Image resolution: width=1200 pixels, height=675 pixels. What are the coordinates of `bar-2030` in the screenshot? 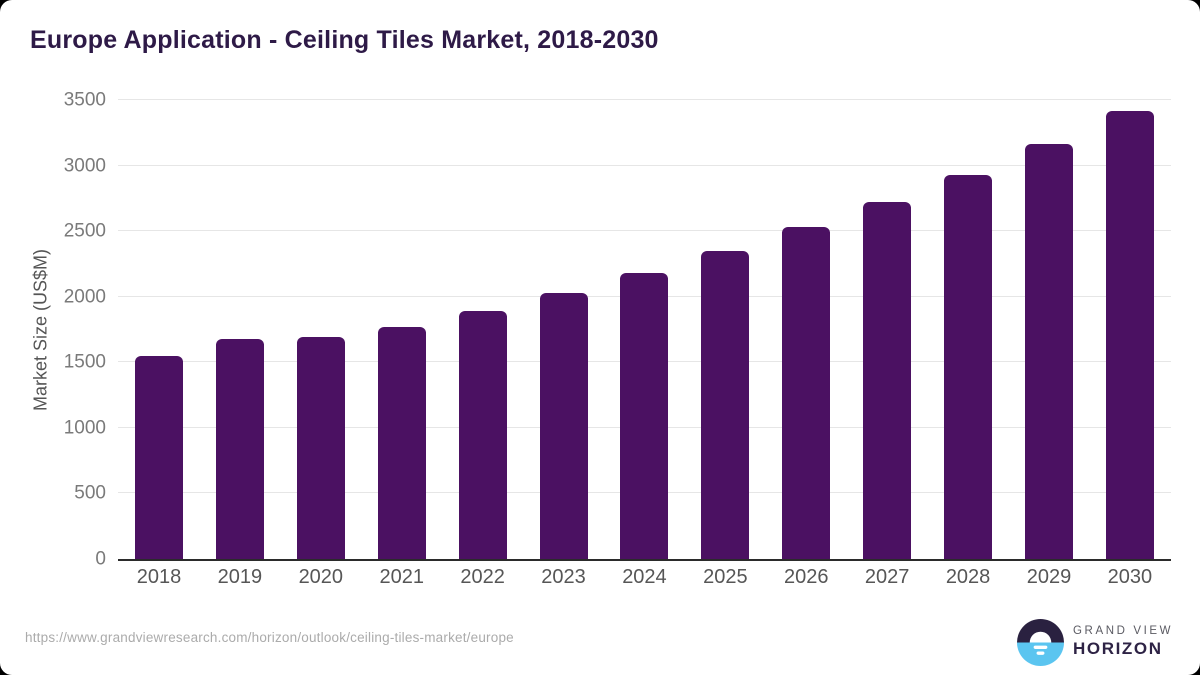 It's located at (1129, 335).